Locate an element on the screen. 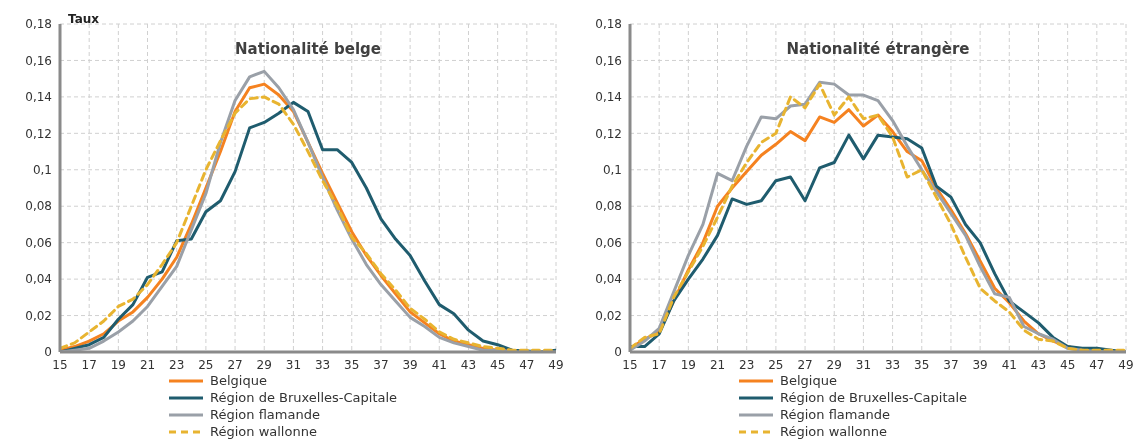  text: Nationalité étrangère is located at coordinates (878, 49).